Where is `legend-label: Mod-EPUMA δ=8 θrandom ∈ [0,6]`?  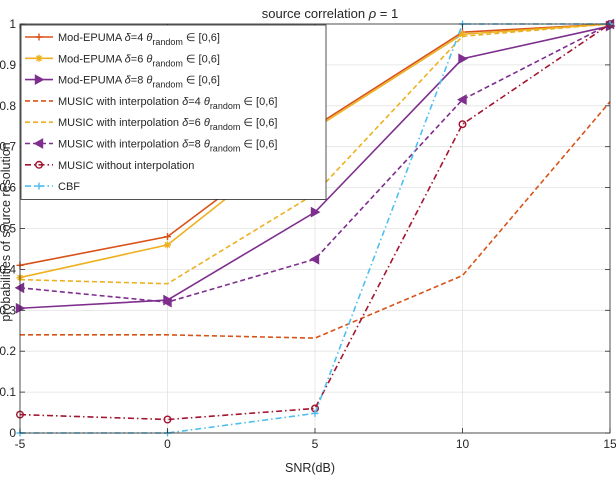 legend-label: Mod-EPUMA δ=8 θrandom ∈ [0,6] is located at coordinates (139, 82).